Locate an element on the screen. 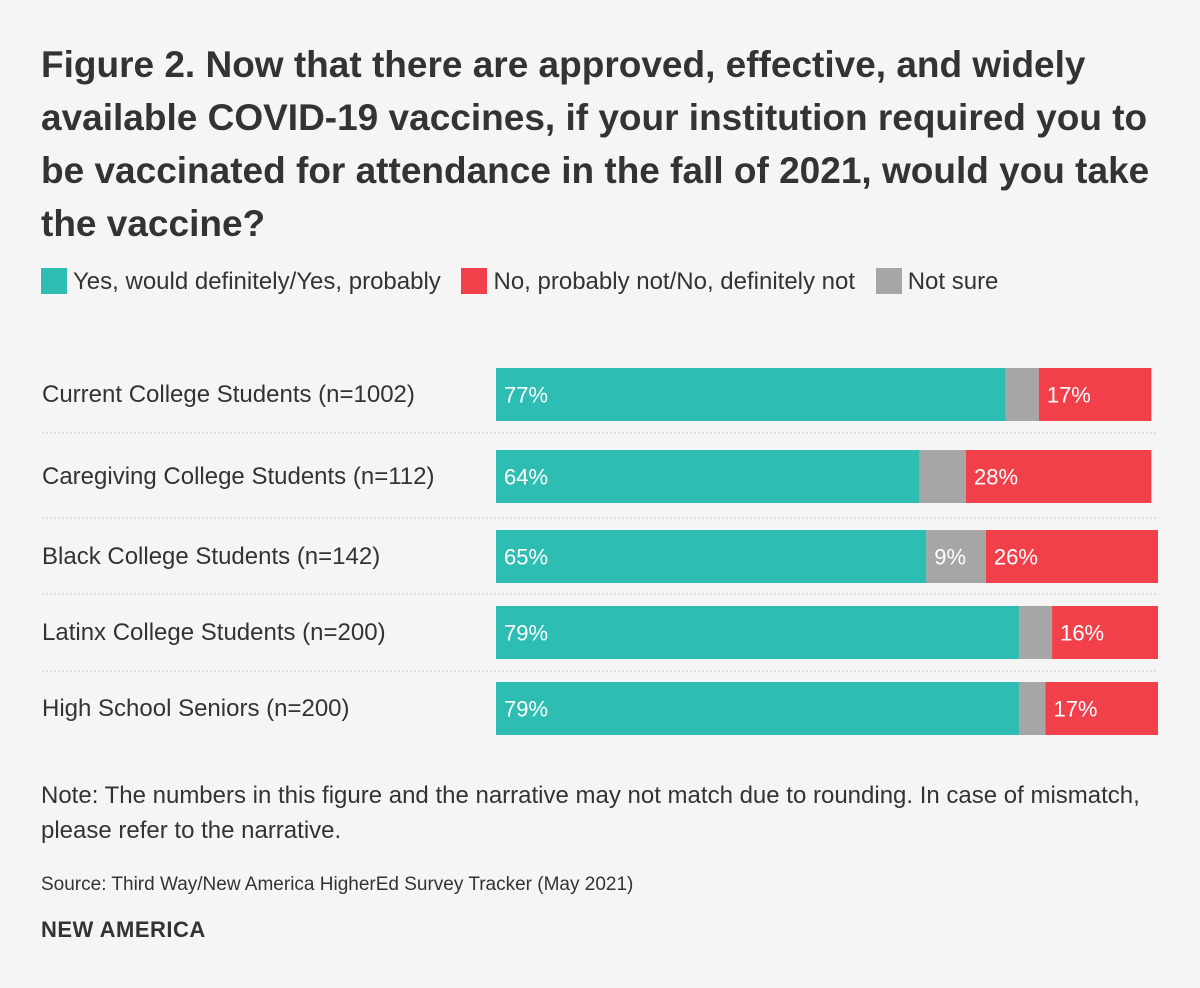 The height and width of the screenshot is (988, 1200). data-label: 26% is located at coordinates (1016, 557).